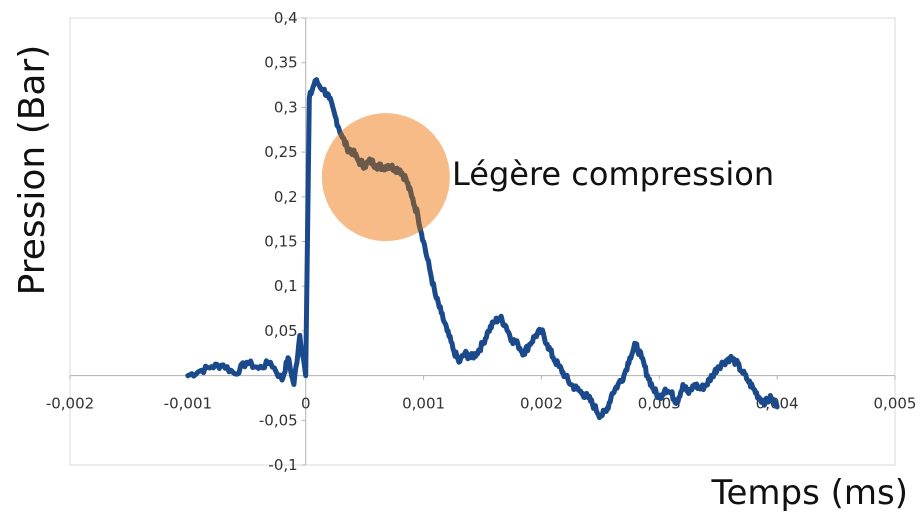  I want to click on x-tick-label: 0, so click(306, 404).